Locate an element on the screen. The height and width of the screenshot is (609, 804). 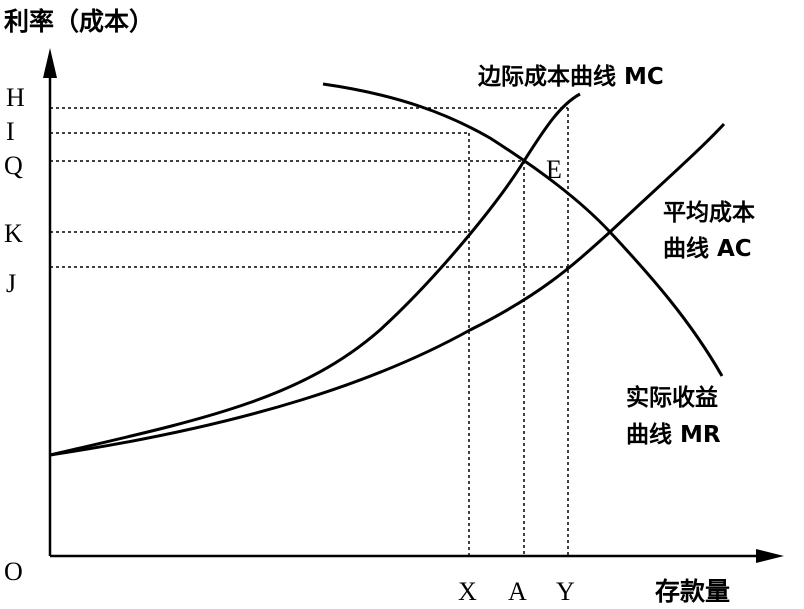
x-tick-x: X is located at coordinates (467, 591).